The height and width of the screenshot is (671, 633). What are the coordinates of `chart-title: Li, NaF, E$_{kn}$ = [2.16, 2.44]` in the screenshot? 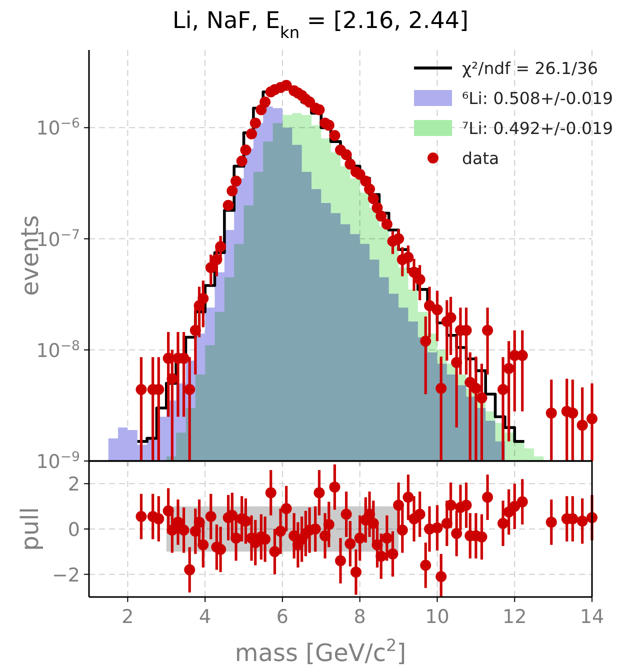 It's located at (320, 25).